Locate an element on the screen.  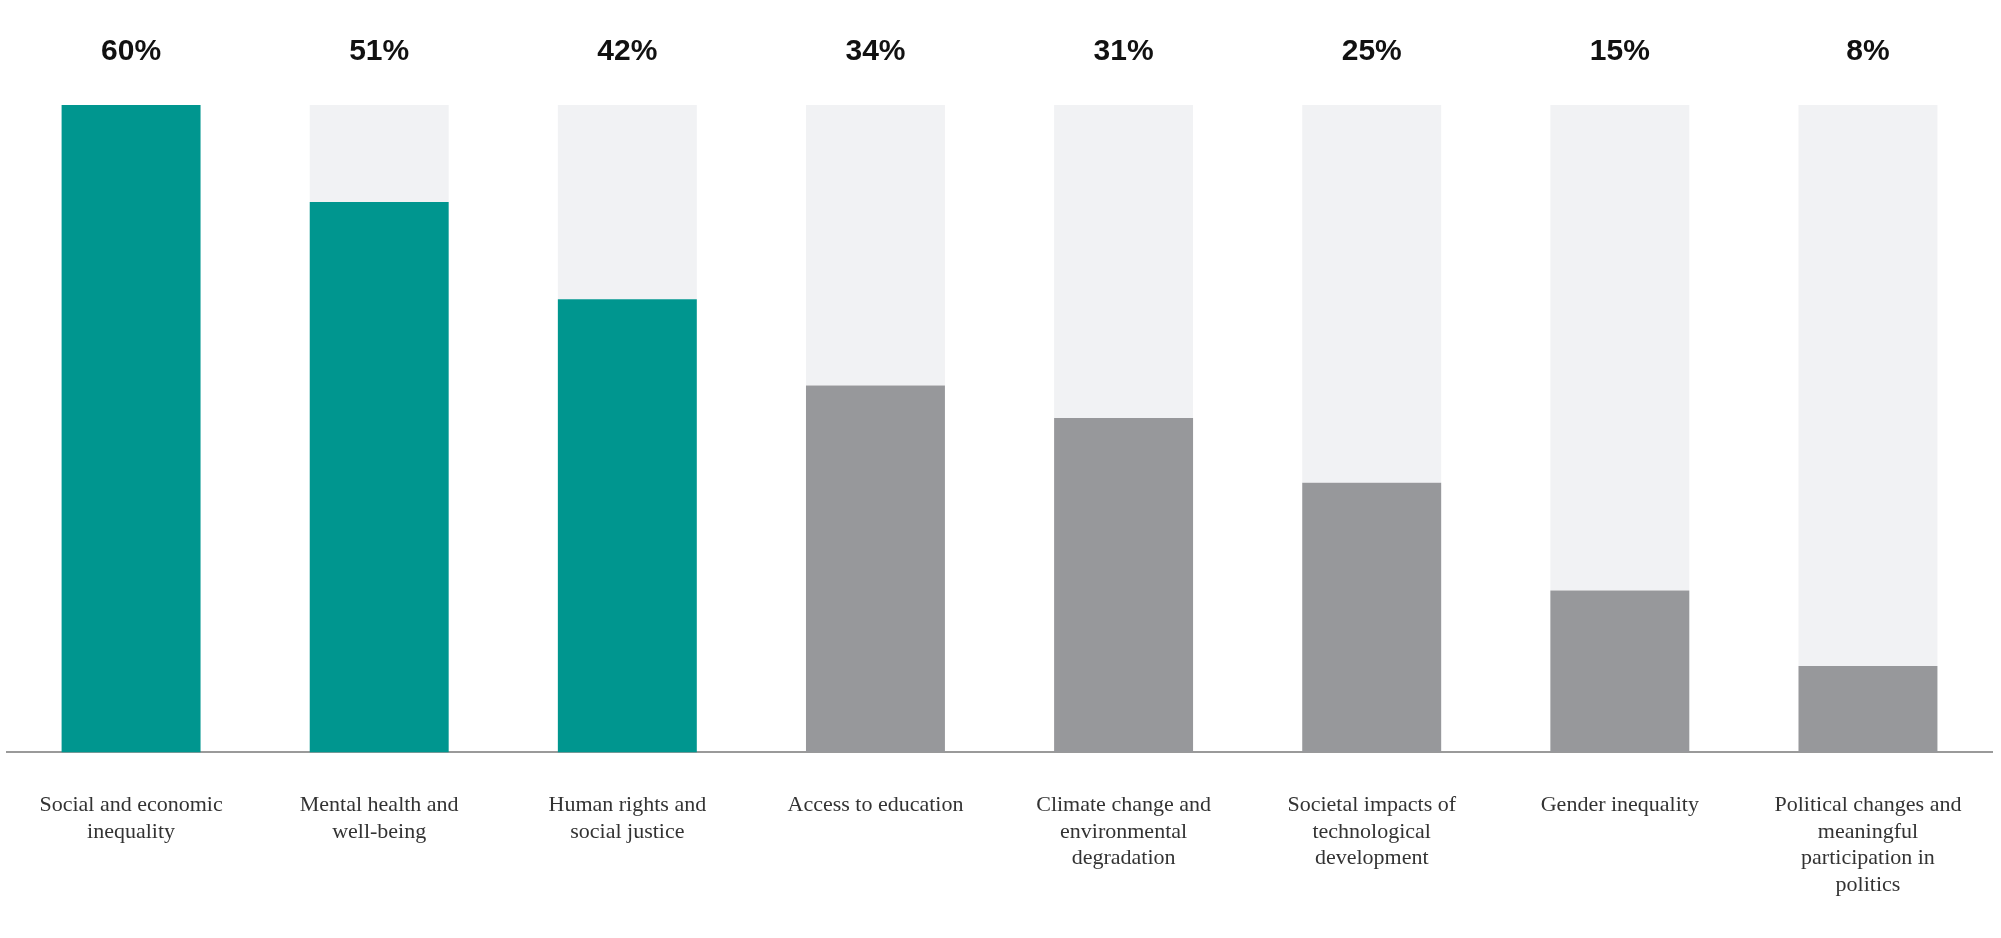
x-tick-label: Access to education is located at coordinates (875, 804).